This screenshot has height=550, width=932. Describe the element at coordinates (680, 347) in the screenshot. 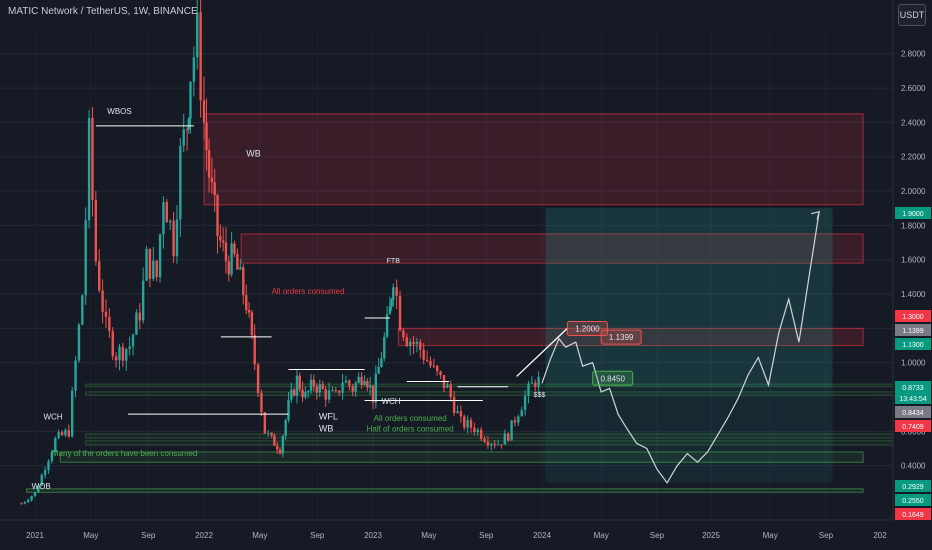

I see `projection-path` at that location.